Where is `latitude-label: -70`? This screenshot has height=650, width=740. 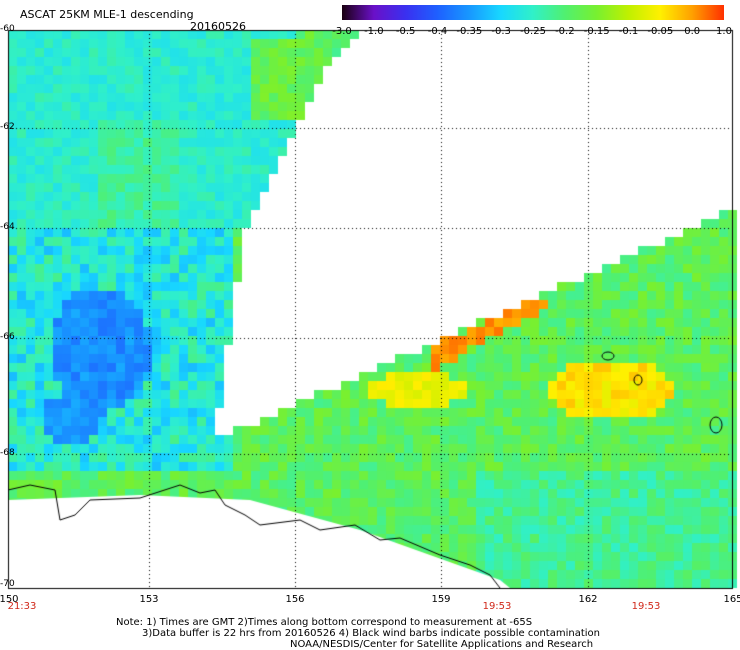
latitude-label: -70 is located at coordinates (7, 584).